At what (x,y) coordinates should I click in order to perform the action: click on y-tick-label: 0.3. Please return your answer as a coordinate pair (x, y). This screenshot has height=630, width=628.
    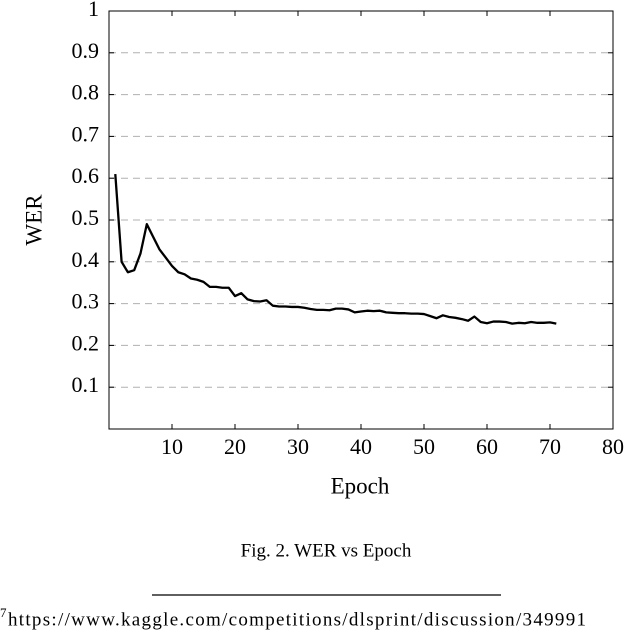
    Looking at the image, I should click on (86, 301).